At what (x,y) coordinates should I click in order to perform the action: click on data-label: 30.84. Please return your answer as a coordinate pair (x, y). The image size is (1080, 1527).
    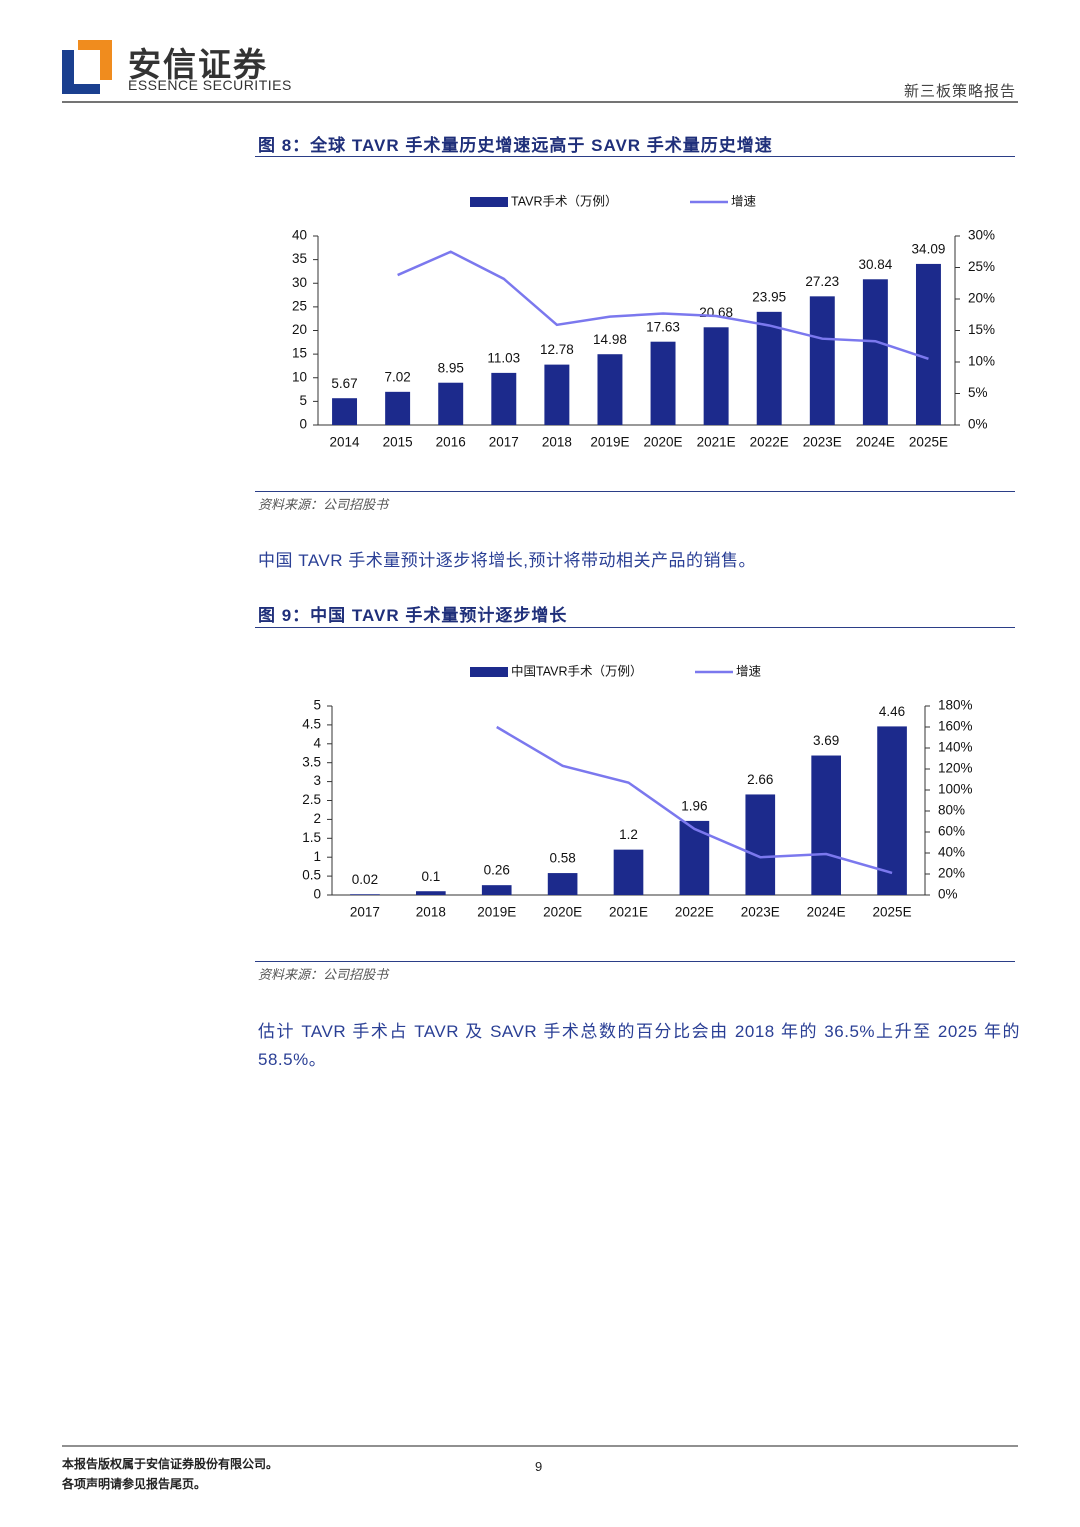
    Looking at the image, I should click on (875, 264).